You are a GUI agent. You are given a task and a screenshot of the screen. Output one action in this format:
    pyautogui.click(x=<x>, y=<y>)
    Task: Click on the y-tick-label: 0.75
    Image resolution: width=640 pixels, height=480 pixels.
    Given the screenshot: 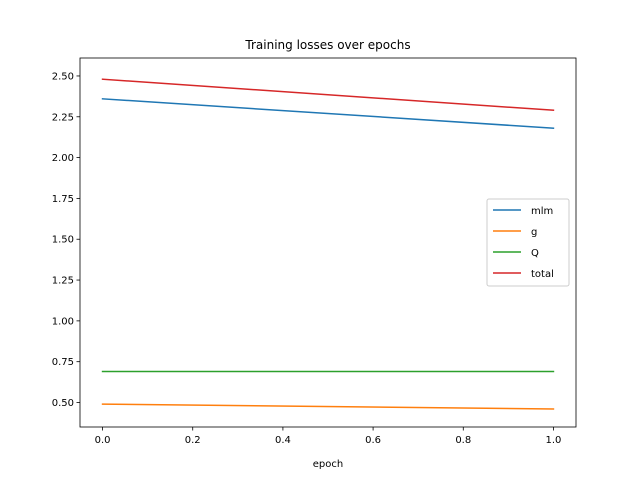 What is the action you would take?
    pyautogui.click(x=63, y=362)
    